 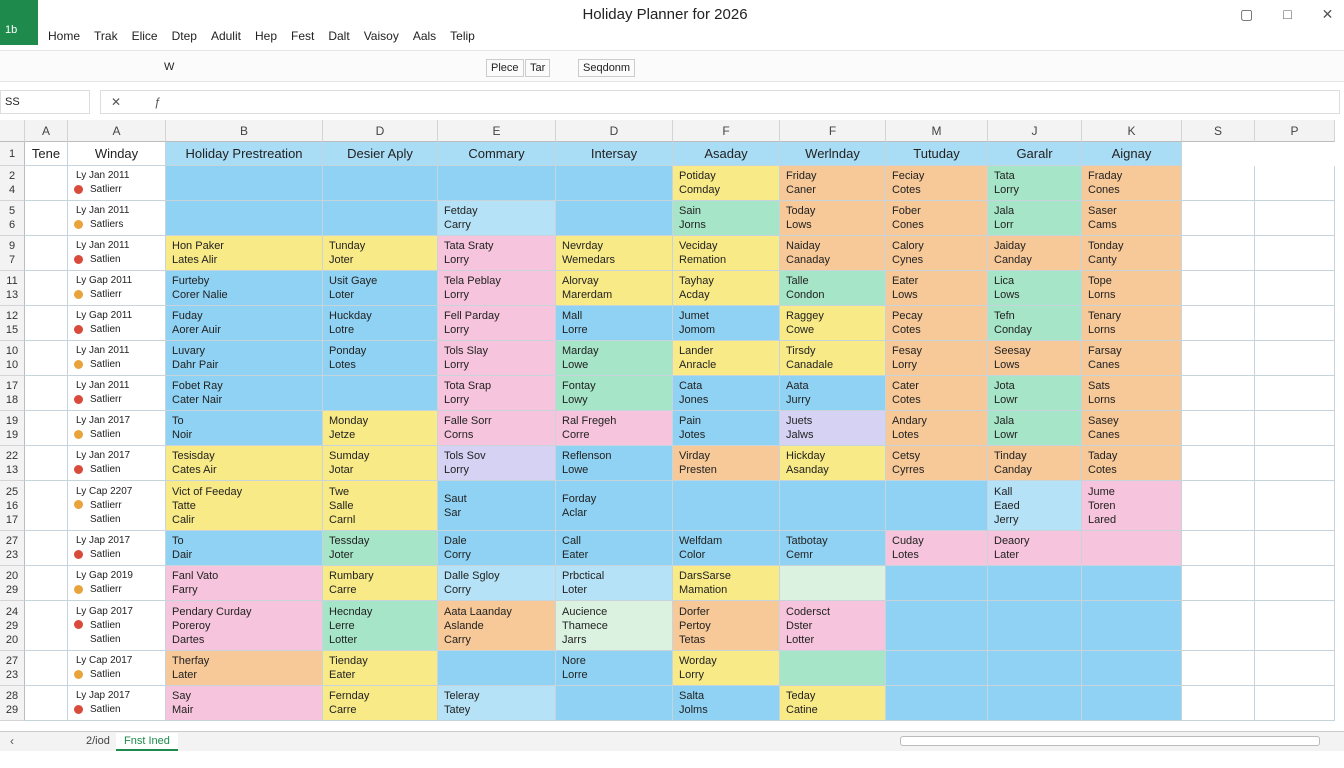 I want to click on cell: Mall Lorre, so click(x=614, y=323).